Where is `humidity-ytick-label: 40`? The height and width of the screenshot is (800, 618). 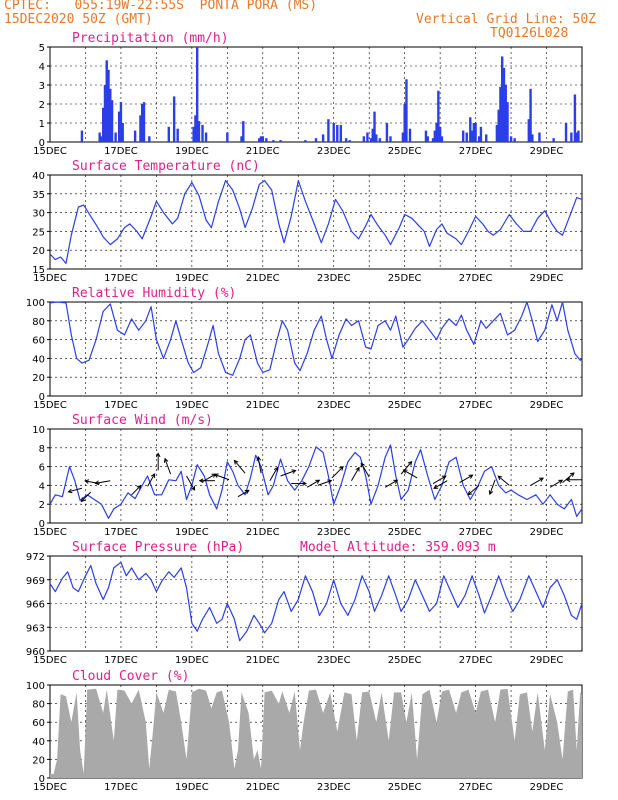
humidity-ytick-label: 40 is located at coordinates (38, 359).